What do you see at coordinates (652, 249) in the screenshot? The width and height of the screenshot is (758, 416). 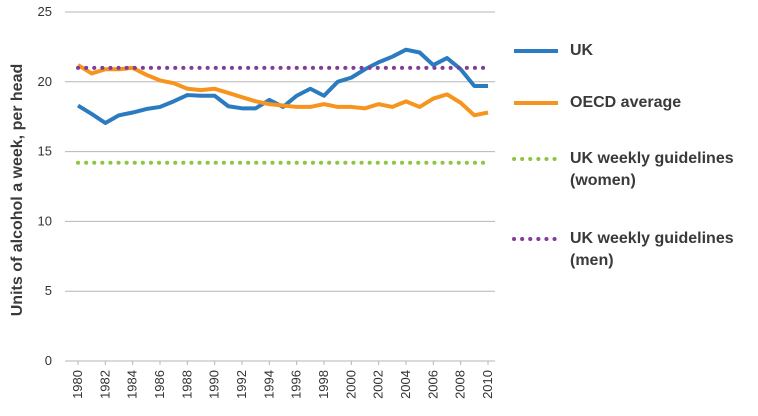 I see `legend-label: UK weekly guidelines (men)` at bounding box center [652, 249].